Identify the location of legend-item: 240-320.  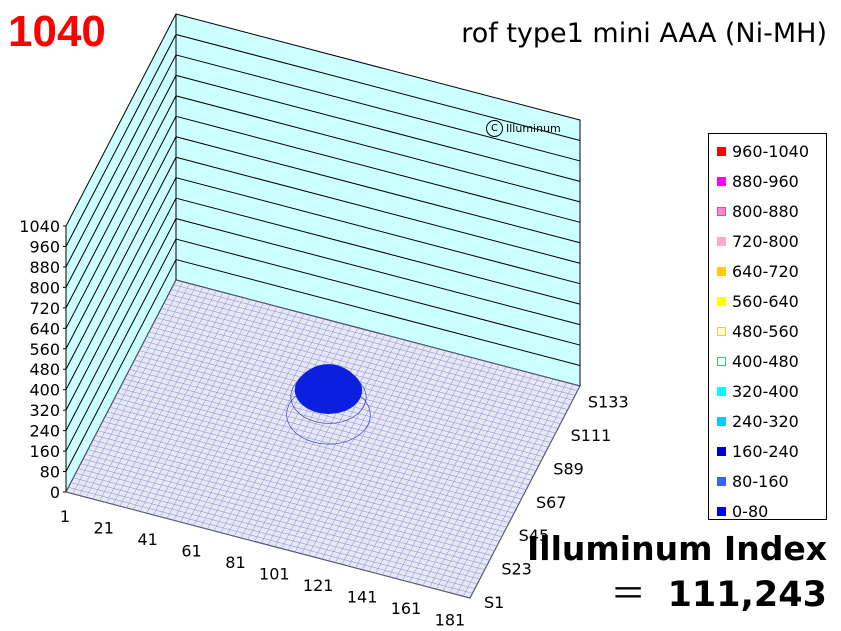
(767, 421).